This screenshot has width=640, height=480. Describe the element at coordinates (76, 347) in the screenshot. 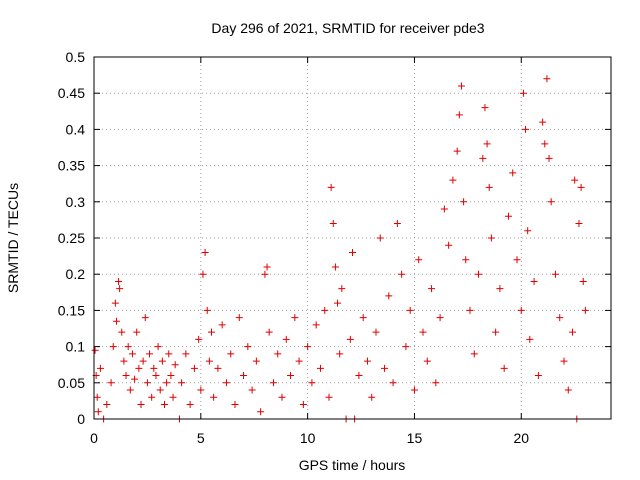

I see `y-tick-label: 0.1` at that location.